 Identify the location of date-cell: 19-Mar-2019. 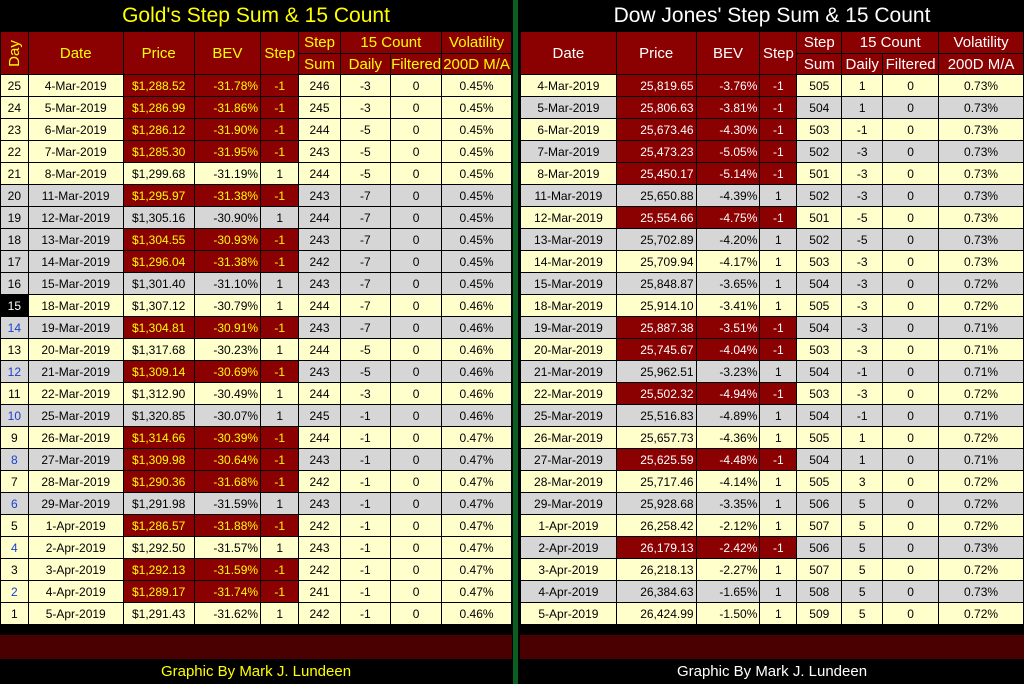
(568, 327).